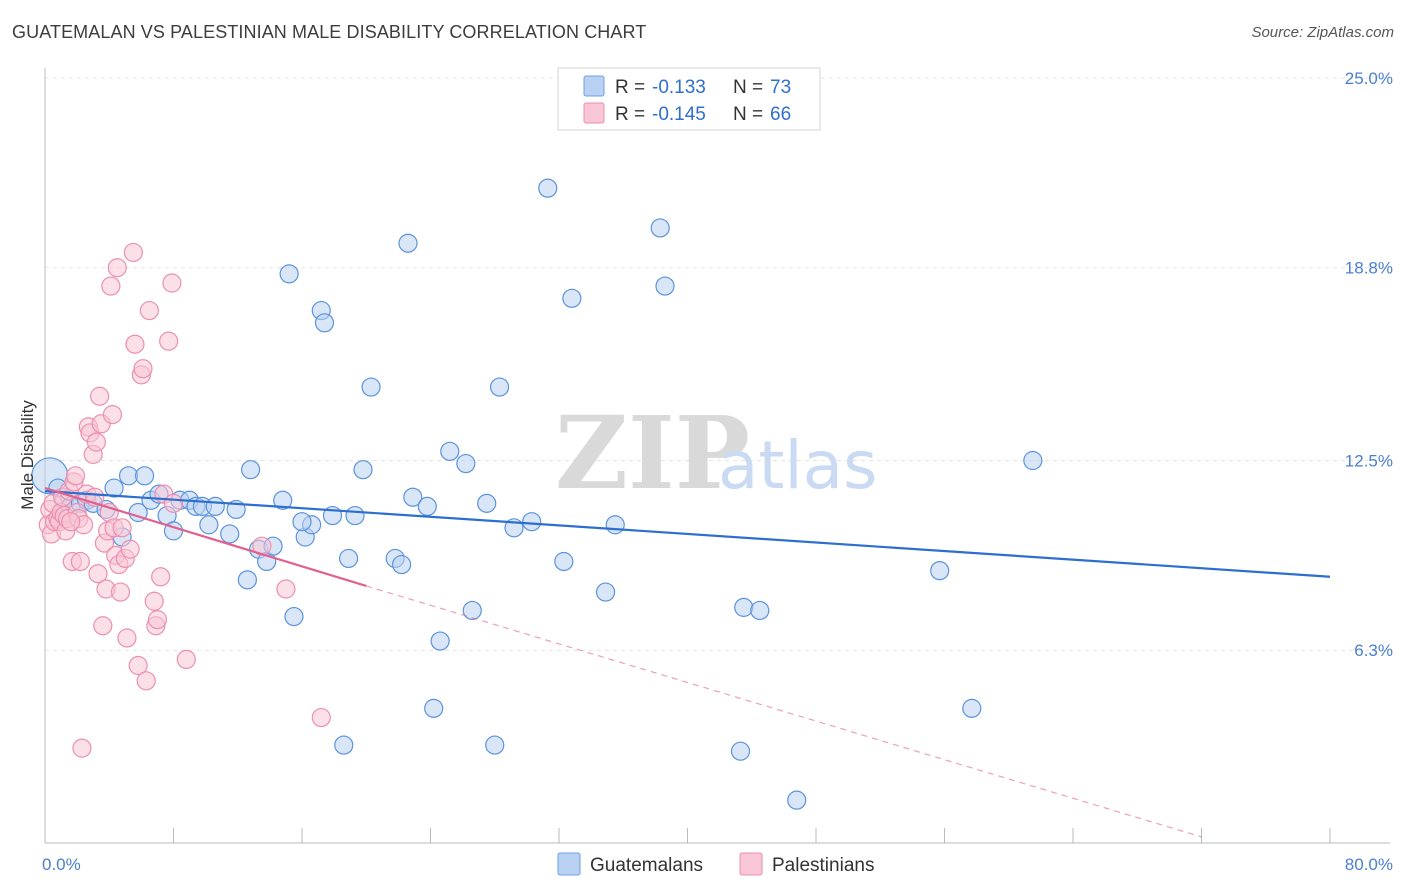 The width and height of the screenshot is (1406, 892). Describe the element at coordinates (1322, 32) in the screenshot. I see `source-label: Source: ZipAtlas.com` at that location.